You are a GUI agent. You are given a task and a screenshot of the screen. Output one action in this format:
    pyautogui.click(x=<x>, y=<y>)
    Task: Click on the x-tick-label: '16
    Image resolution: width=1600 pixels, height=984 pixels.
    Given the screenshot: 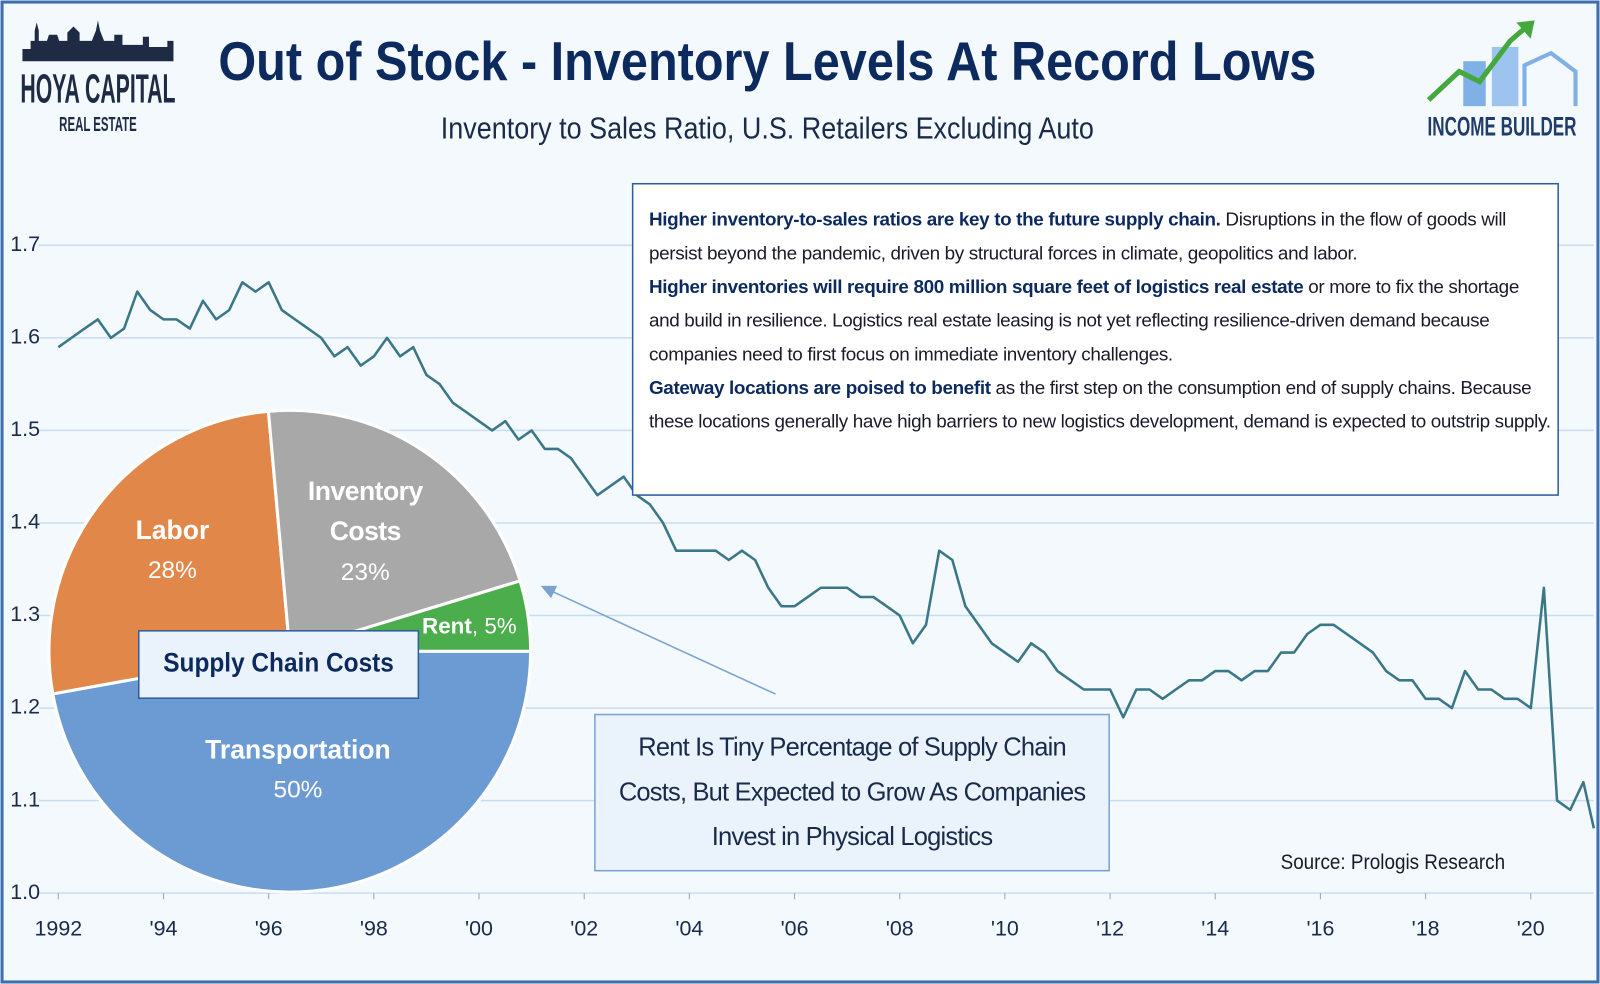 What is the action you would take?
    pyautogui.click(x=1320, y=929)
    